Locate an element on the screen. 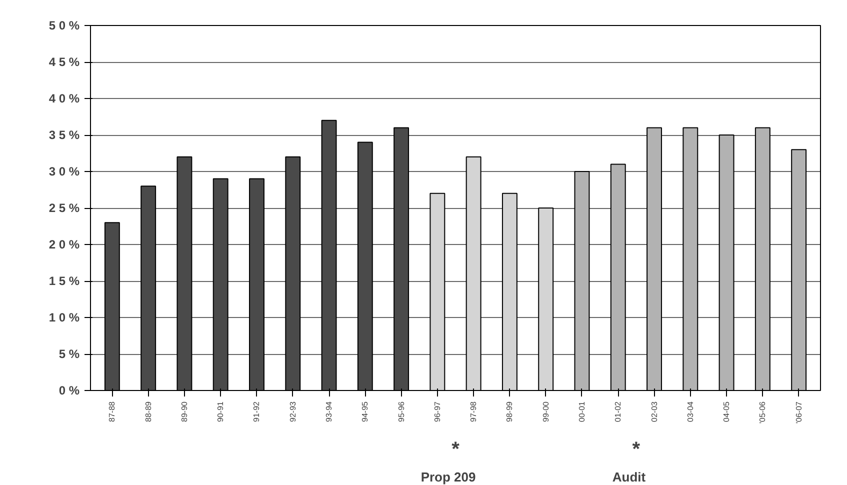 This screenshot has width=847, height=485. x-tick-label: 95-96 is located at coordinates (401, 411).